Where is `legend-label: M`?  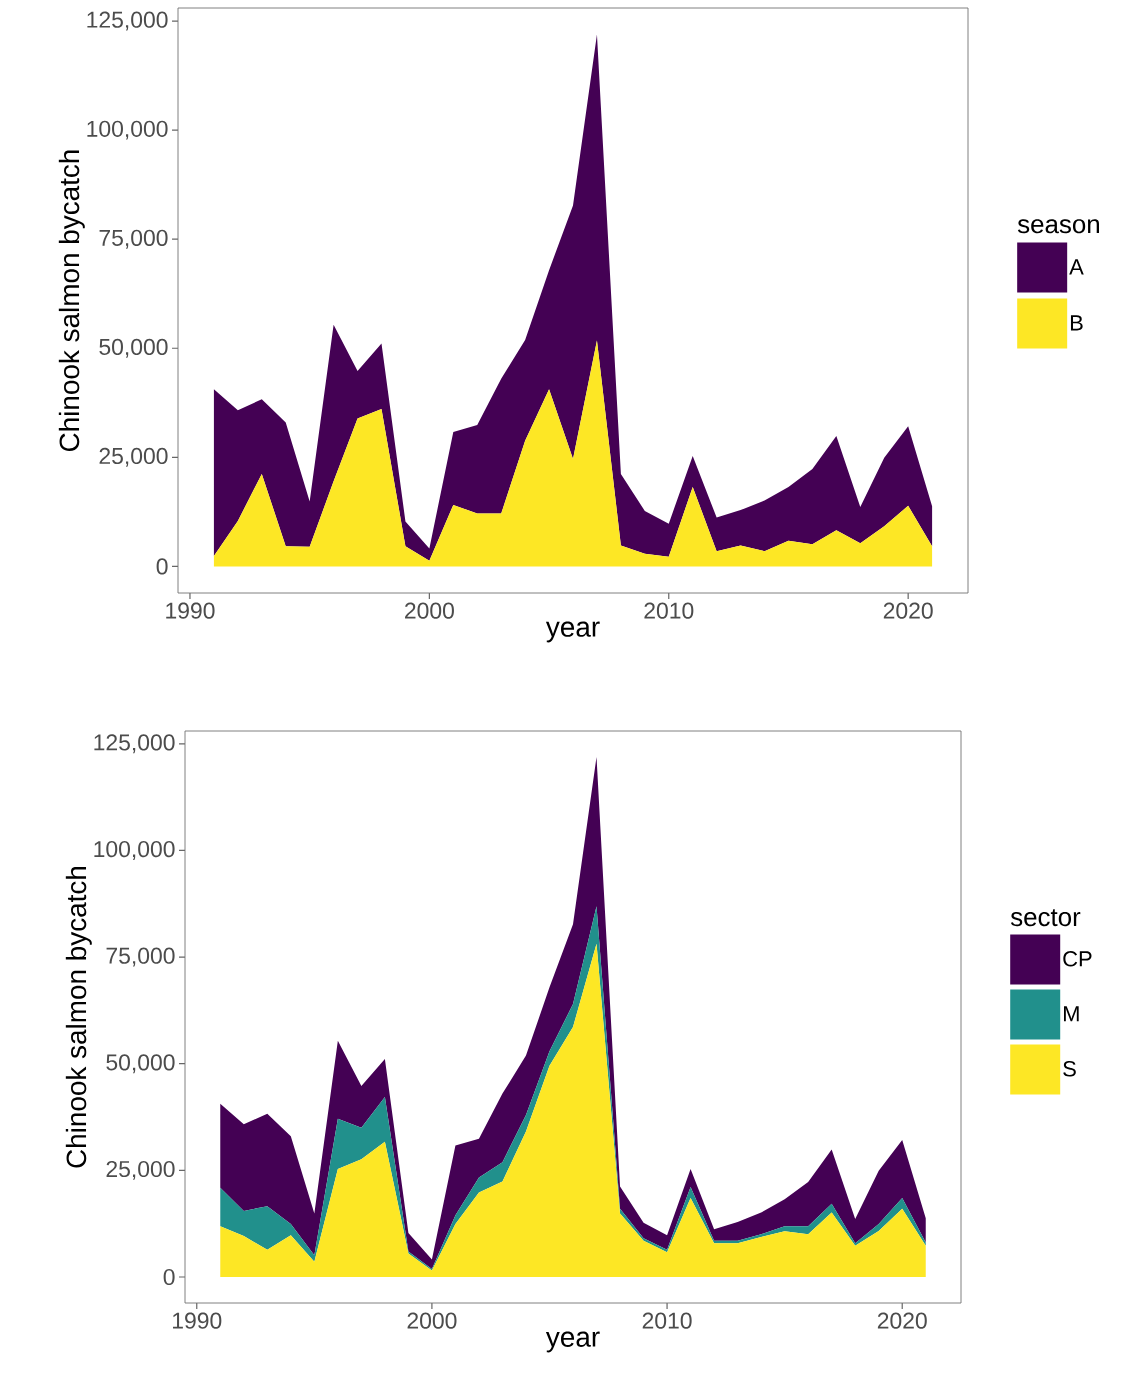
legend-label: M is located at coordinates (1071, 1014).